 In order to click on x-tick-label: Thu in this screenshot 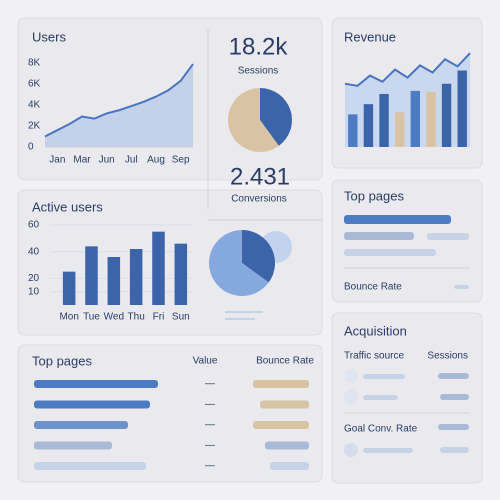, I will do `click(136, 317)`.